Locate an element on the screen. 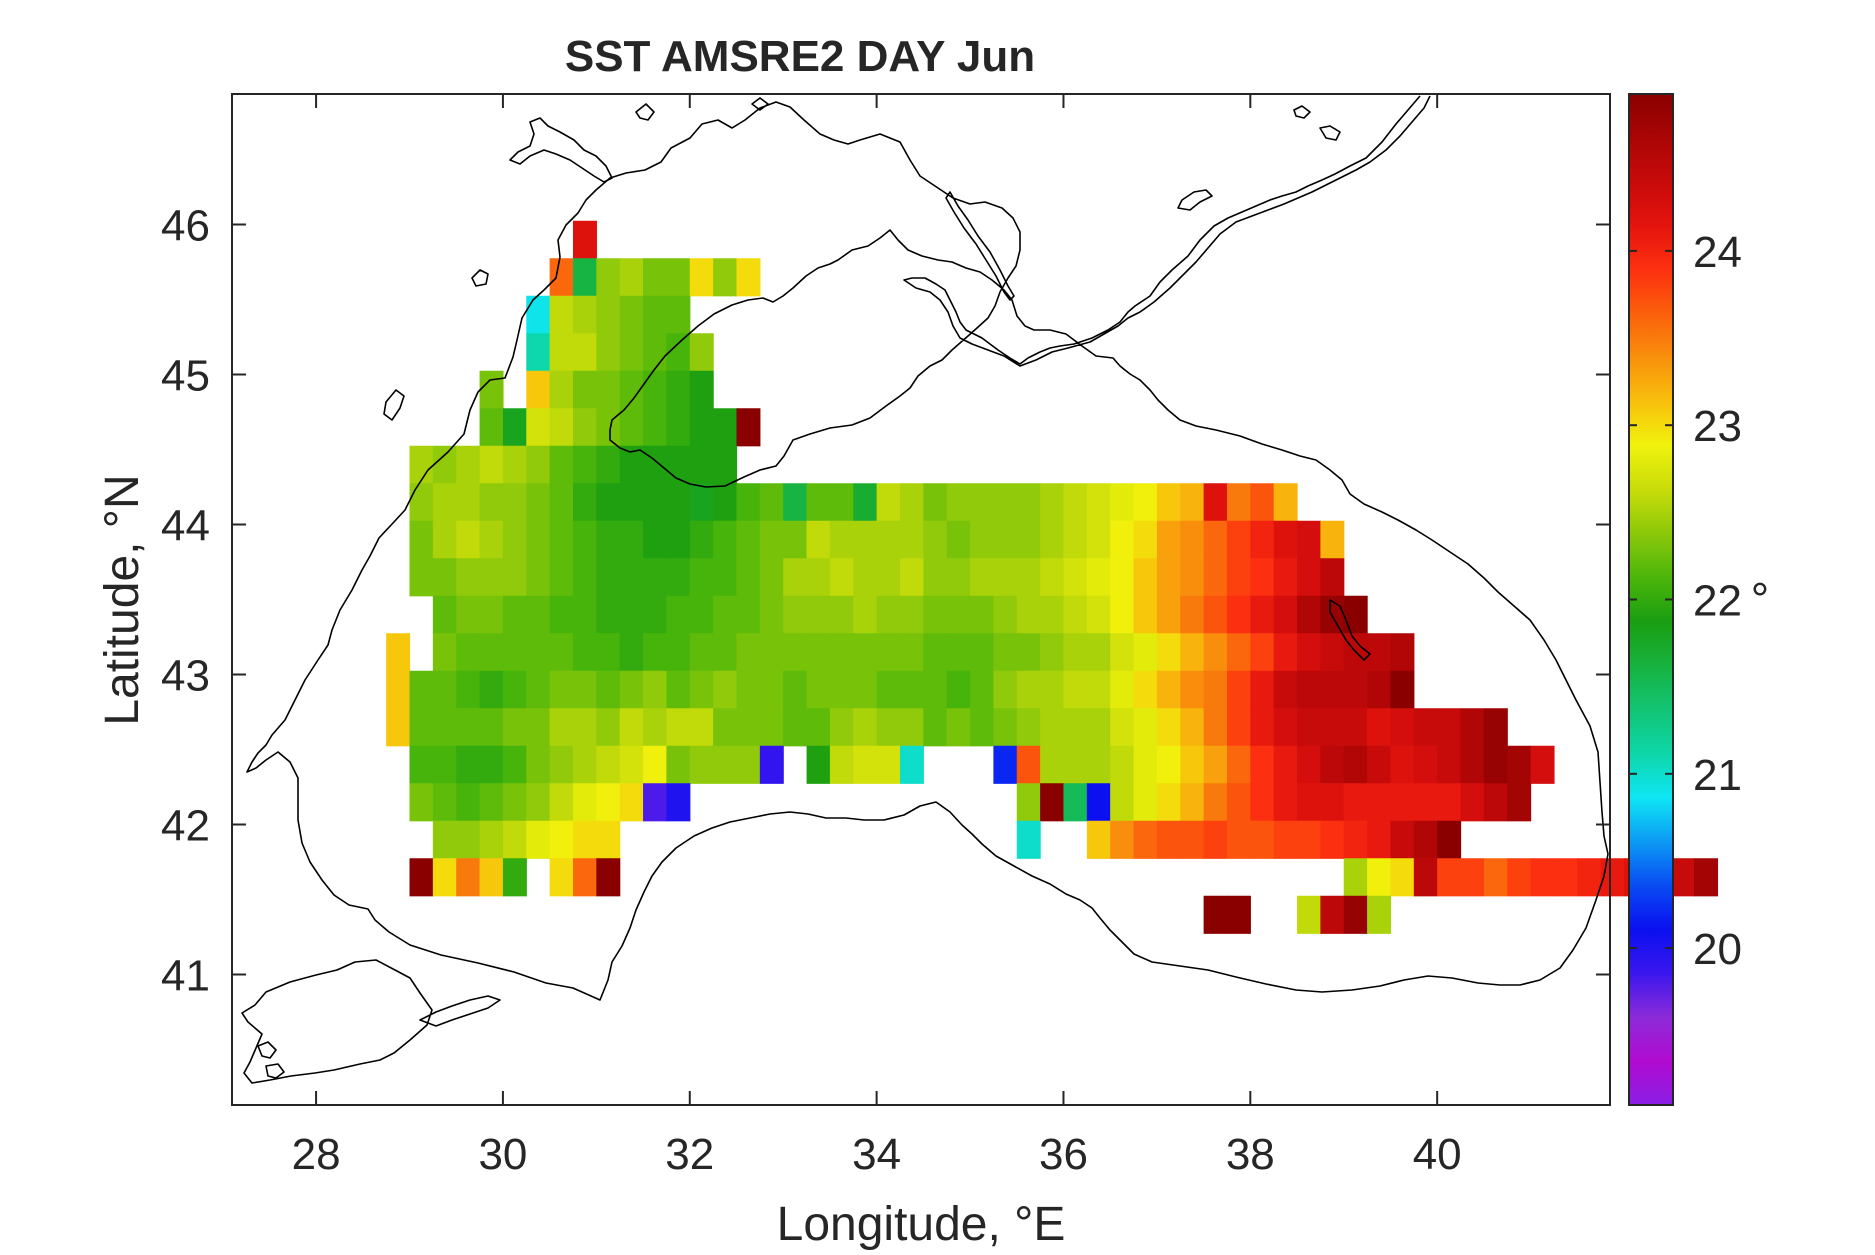 The height and width of the screenshot is (1255, 1875). colorbar-tick-label: 23 is located at coordinates (1717, 426).